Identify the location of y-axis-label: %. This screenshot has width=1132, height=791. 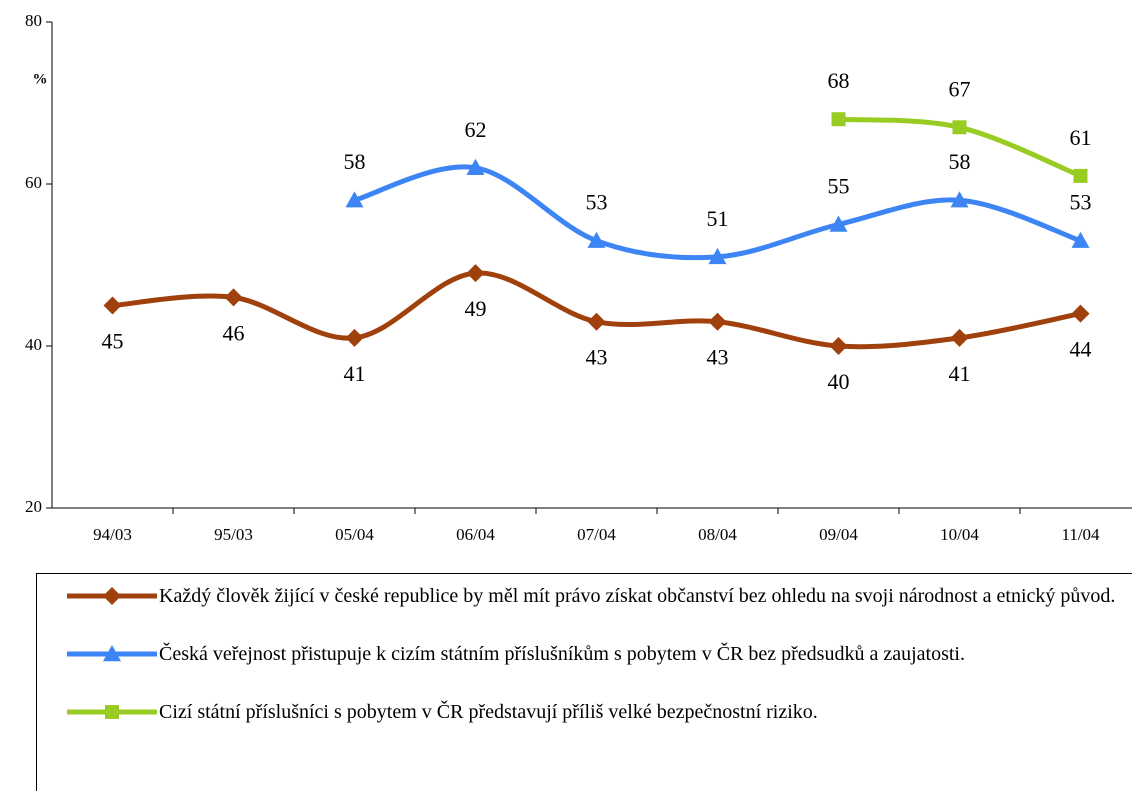
(40, 79).